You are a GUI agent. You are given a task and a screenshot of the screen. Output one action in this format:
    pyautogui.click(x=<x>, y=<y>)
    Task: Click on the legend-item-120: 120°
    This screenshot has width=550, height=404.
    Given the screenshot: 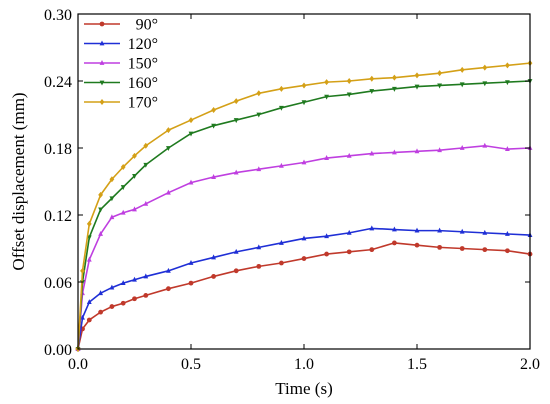 What is the action you would take?
    pyautogui.click(x=121, y=44)
    